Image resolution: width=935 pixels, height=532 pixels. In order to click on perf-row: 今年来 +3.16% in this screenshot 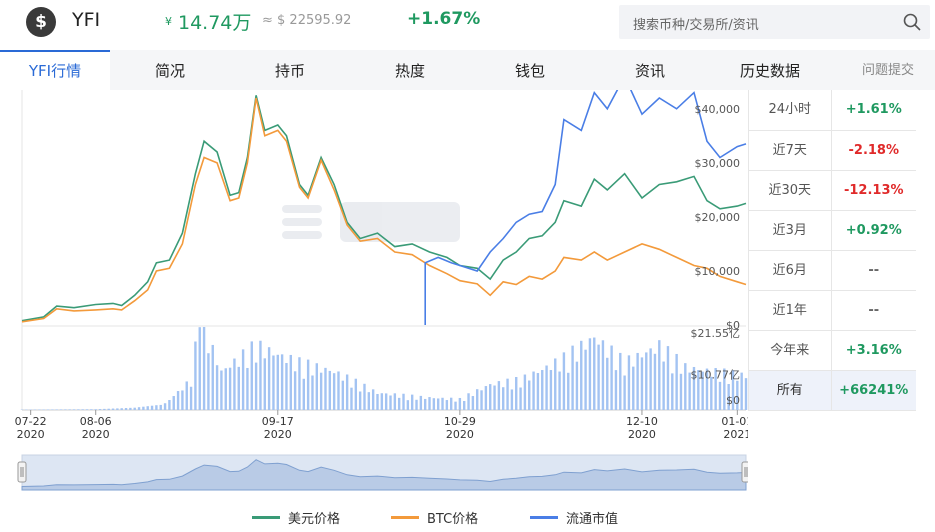, I will do `click(832, 351)`.